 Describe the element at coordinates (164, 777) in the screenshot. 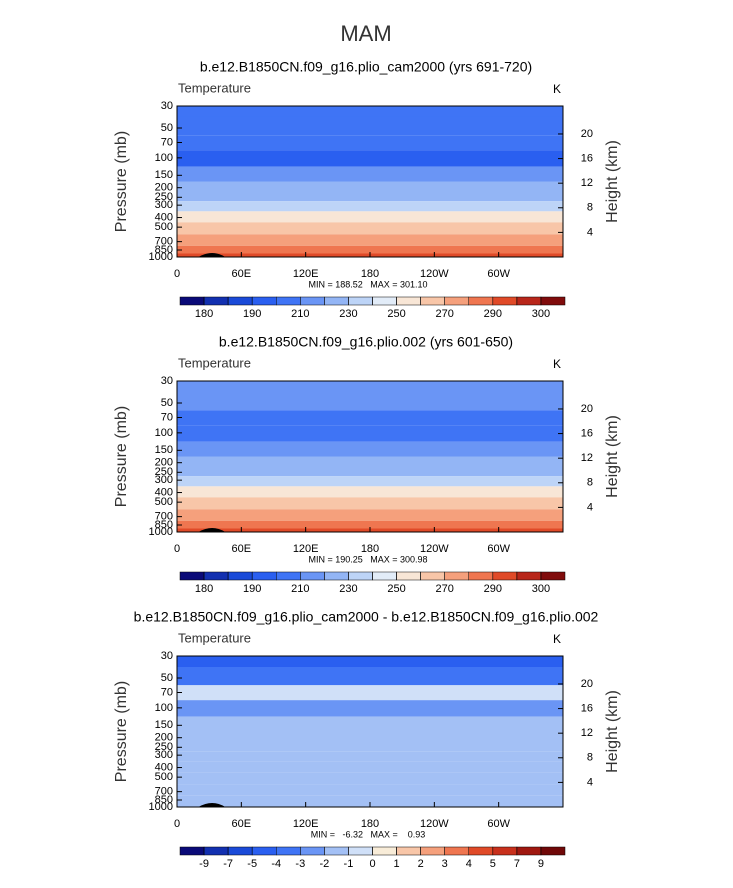

I see `y-tick-label: 500` at that location.